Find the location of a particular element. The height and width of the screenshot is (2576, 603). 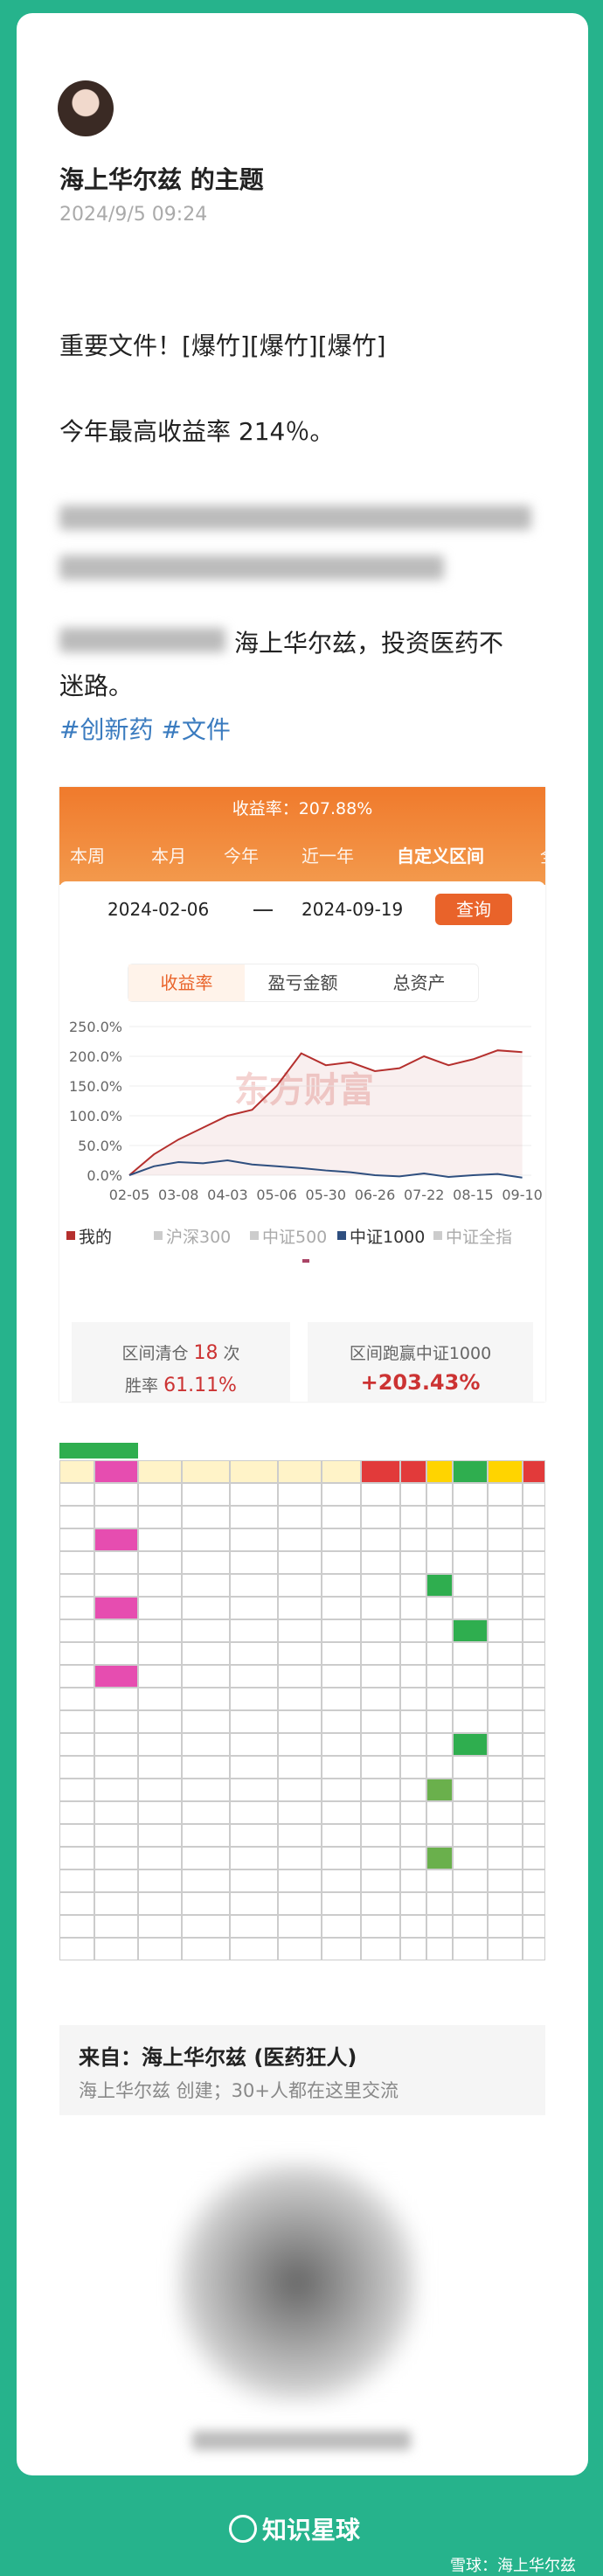

period-tab: 全 is located at coordinates (542, 854).